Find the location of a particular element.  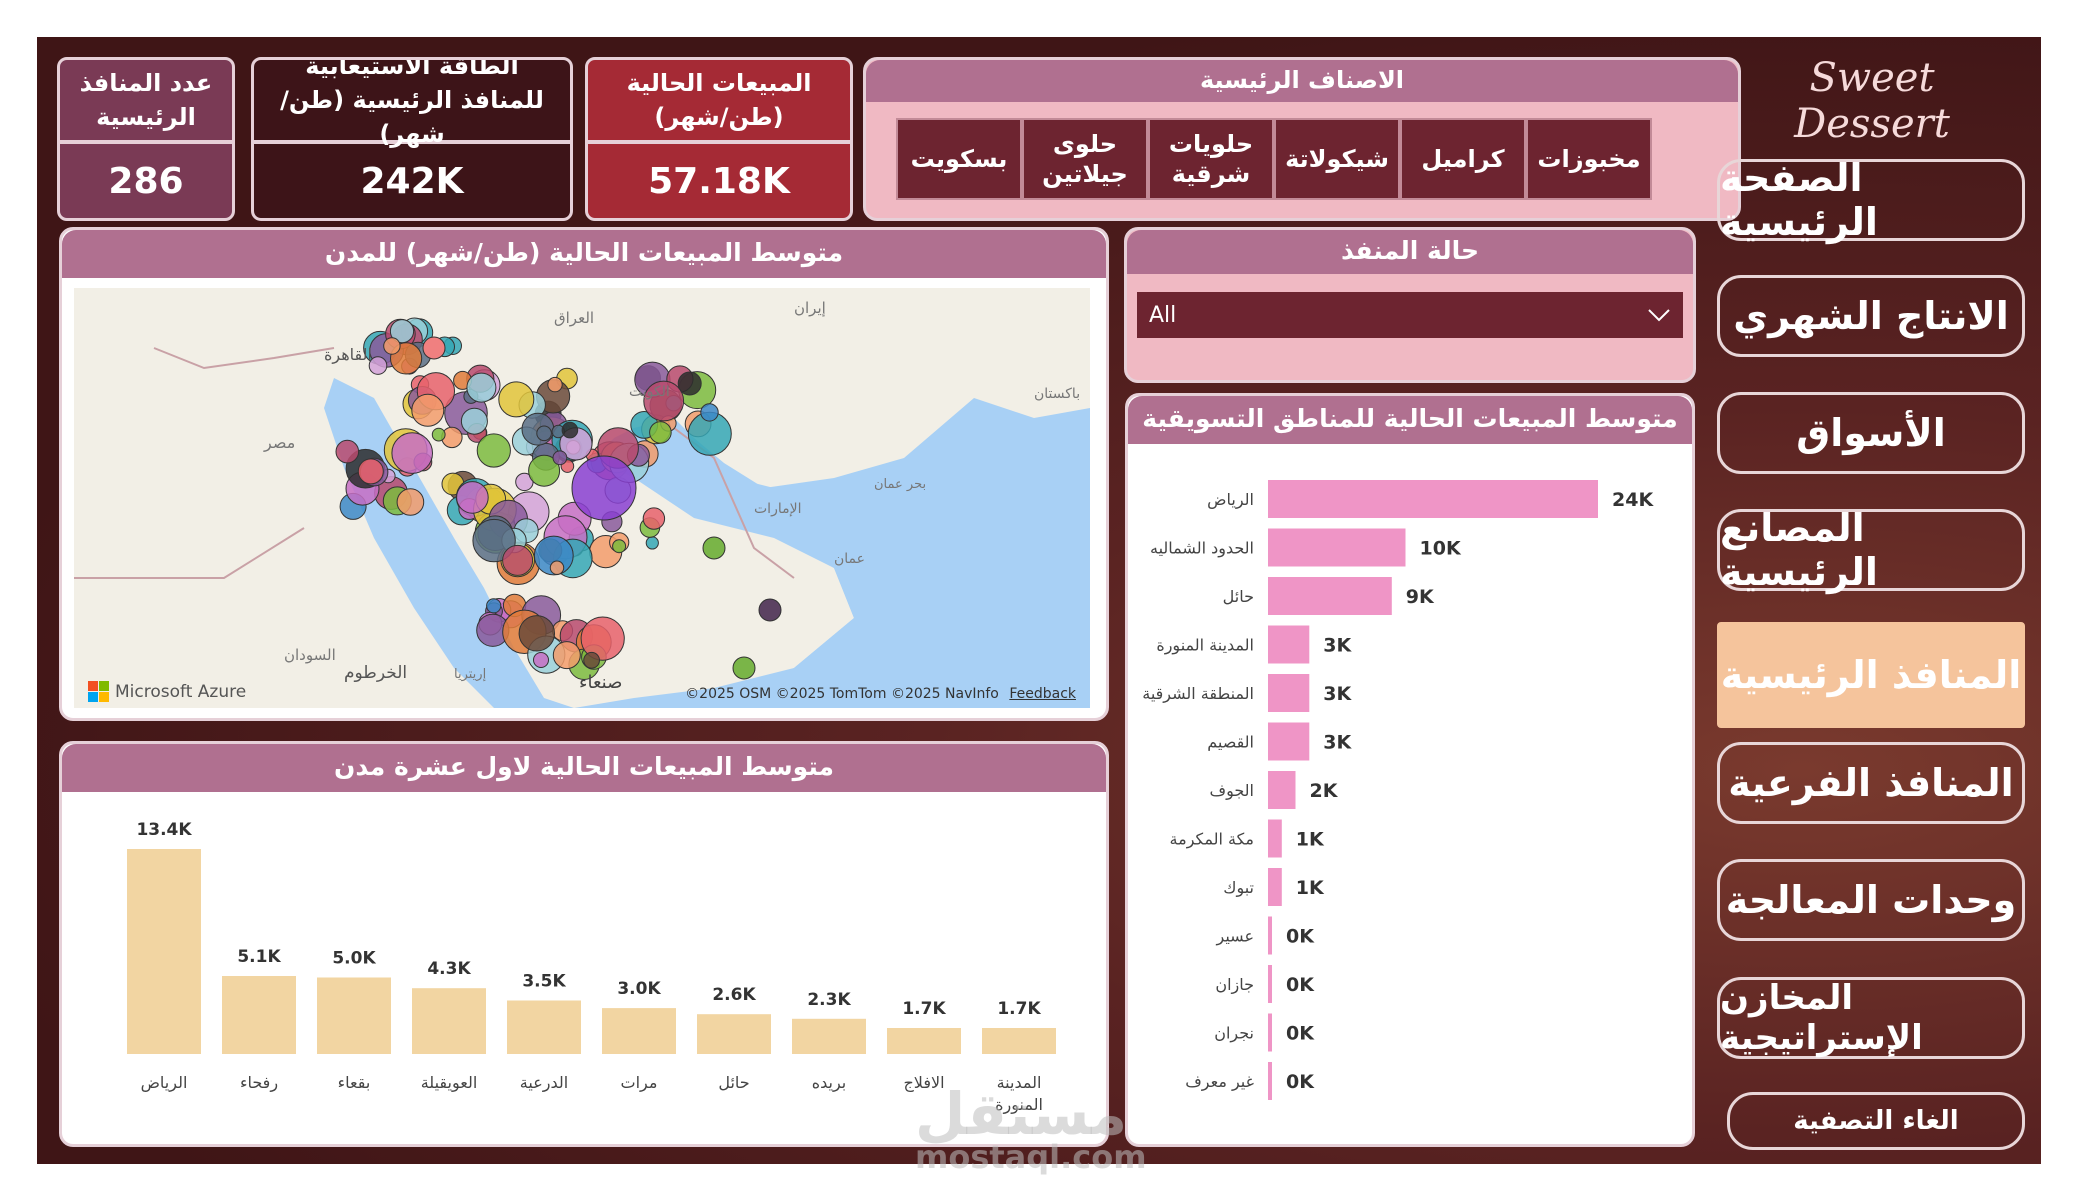

feedback-link: Feedback is located at coordinates (1042, 694).